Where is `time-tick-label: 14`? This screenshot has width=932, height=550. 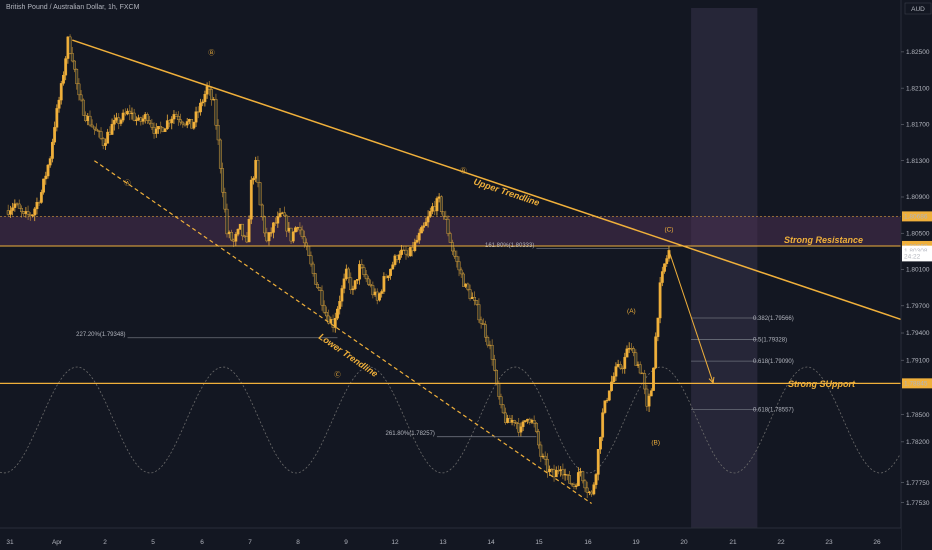
time-tick-label: 14 is located at coordinates (491, 542).